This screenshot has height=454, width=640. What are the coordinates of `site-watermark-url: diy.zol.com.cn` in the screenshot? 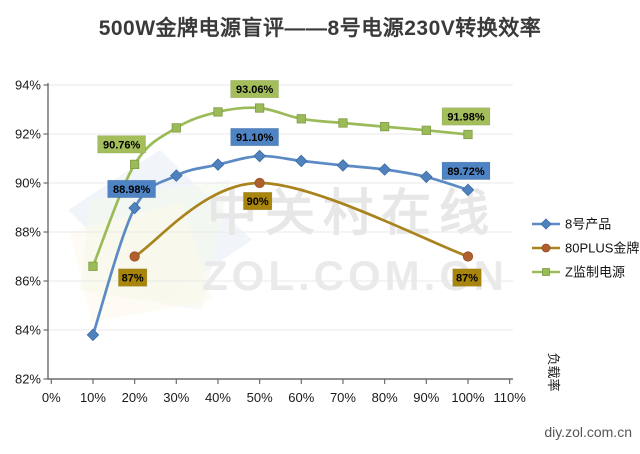 It's located at (588, 432).